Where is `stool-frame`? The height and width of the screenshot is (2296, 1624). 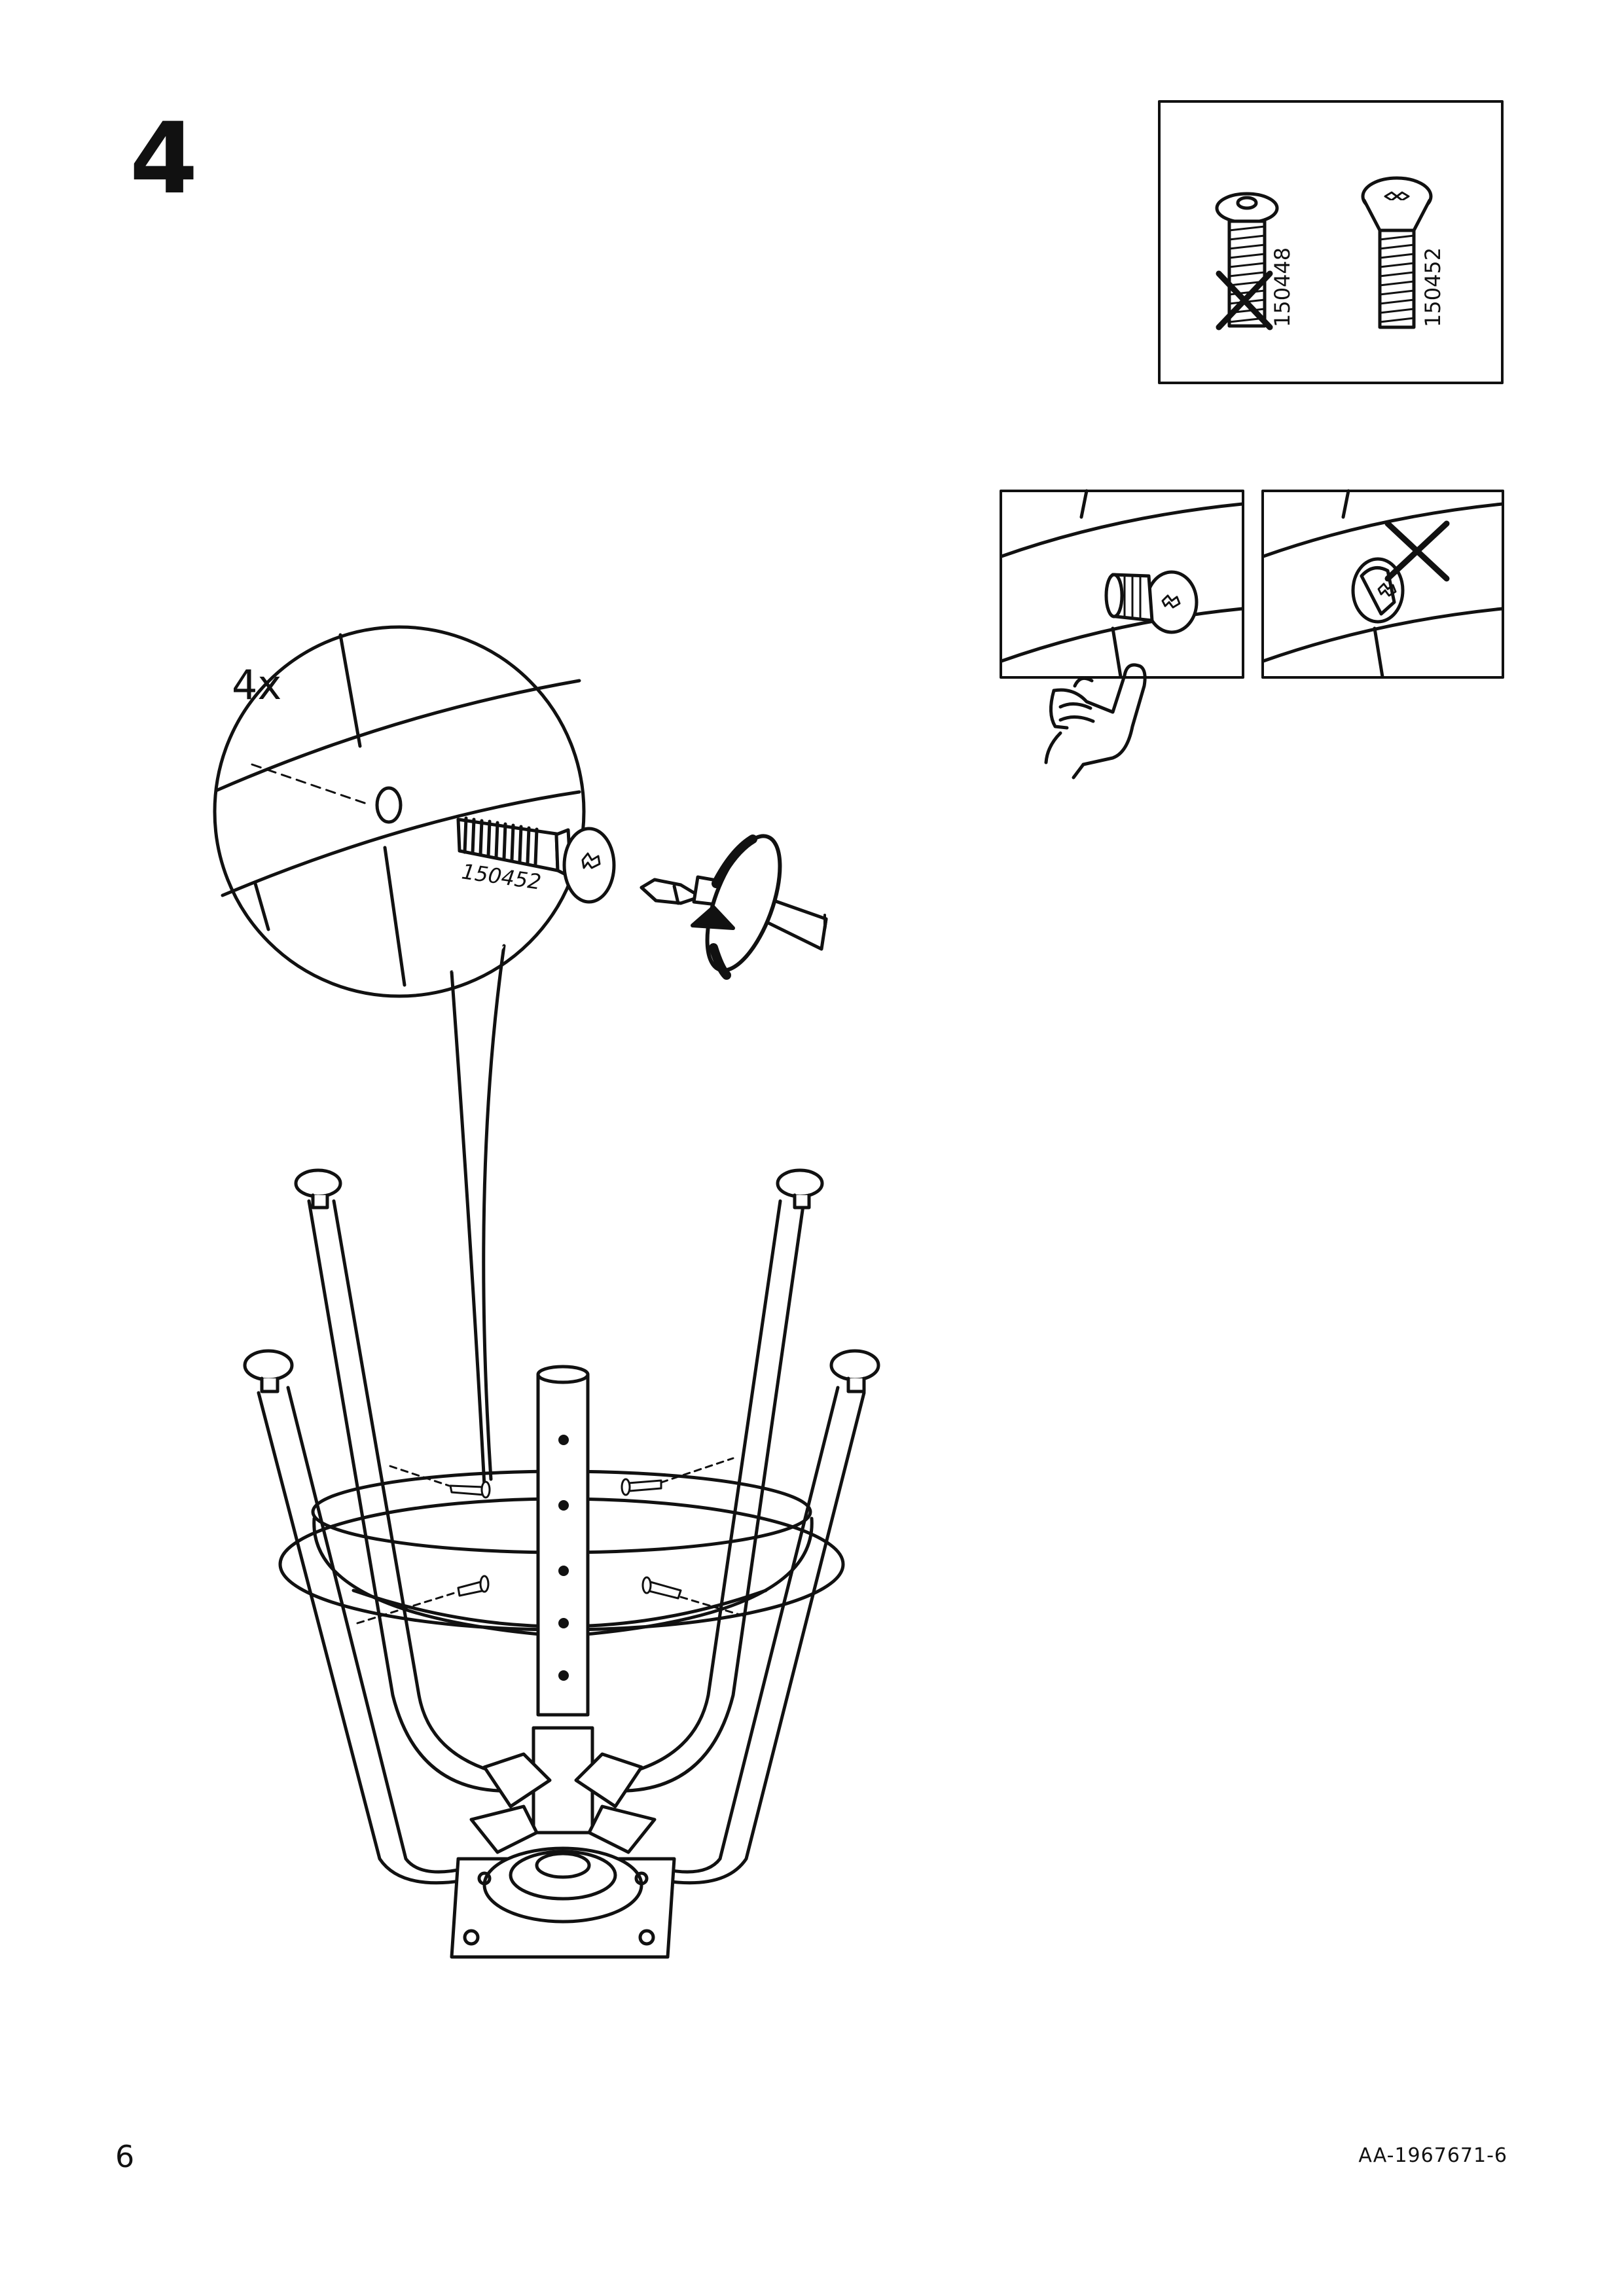 stool-frame is located at coordinates (561, 1563).